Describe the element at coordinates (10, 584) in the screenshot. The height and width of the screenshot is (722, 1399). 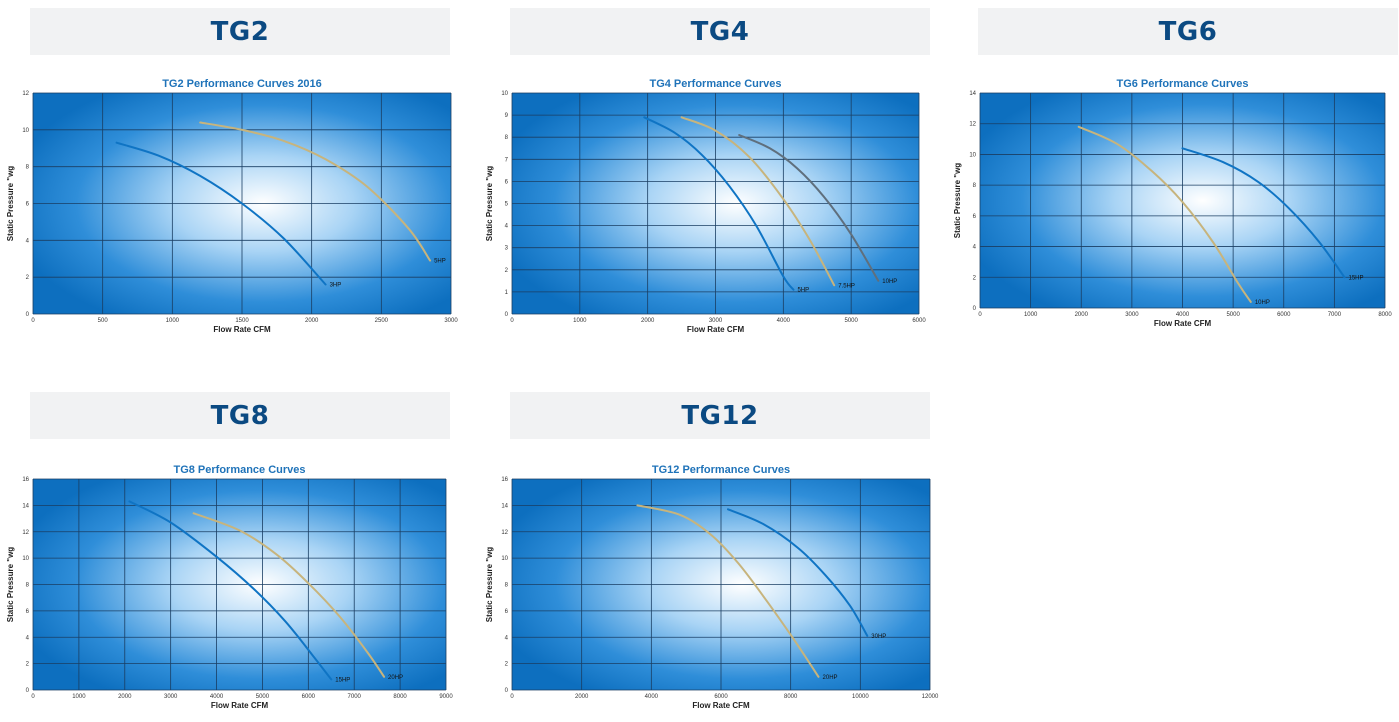
I see `tg8-y-axis-label: Static Pressure "wg` at that location.